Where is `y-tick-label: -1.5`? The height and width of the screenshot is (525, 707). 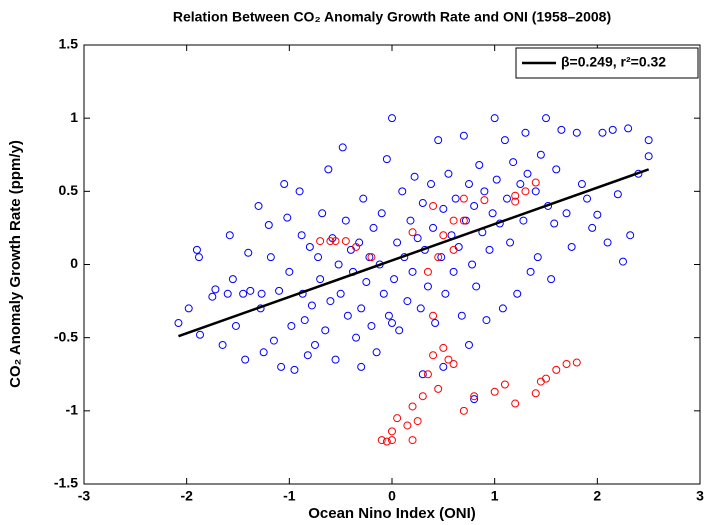
y-tick-label: -1.5 is located at coordinates (66, 483).